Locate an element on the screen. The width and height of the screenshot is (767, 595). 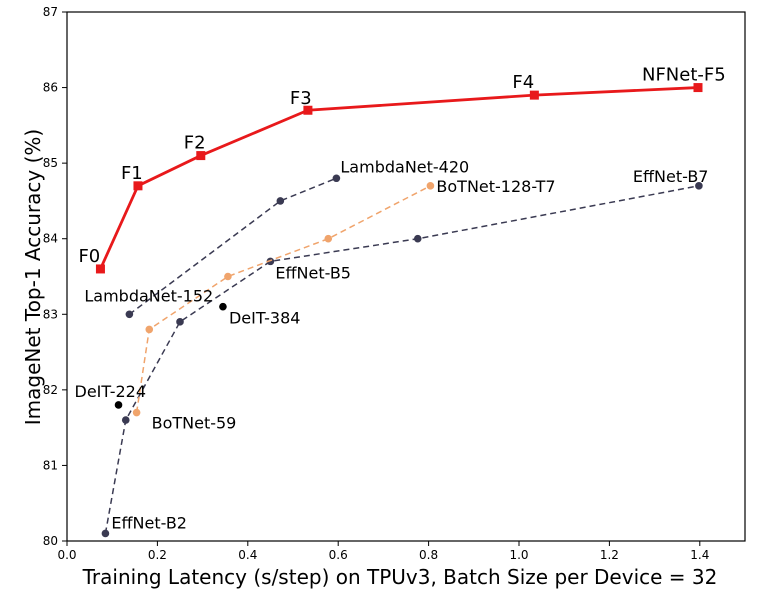
x-axis: 0.0 0.2 0.4 0.6 0.8 1.0 1.2 1.4 is located at coordinates (383, 551).